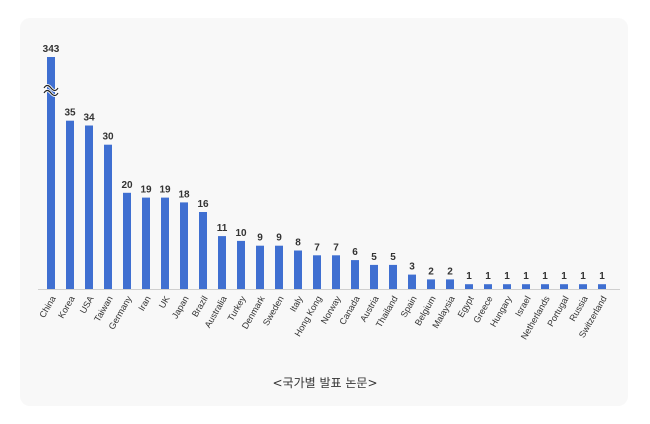 The width and height of the screenshot is (650, 424). What do you see at coordinates (87, 304) in the screenshot?
I see `category-label: USA` at bounding box center [87, 304].